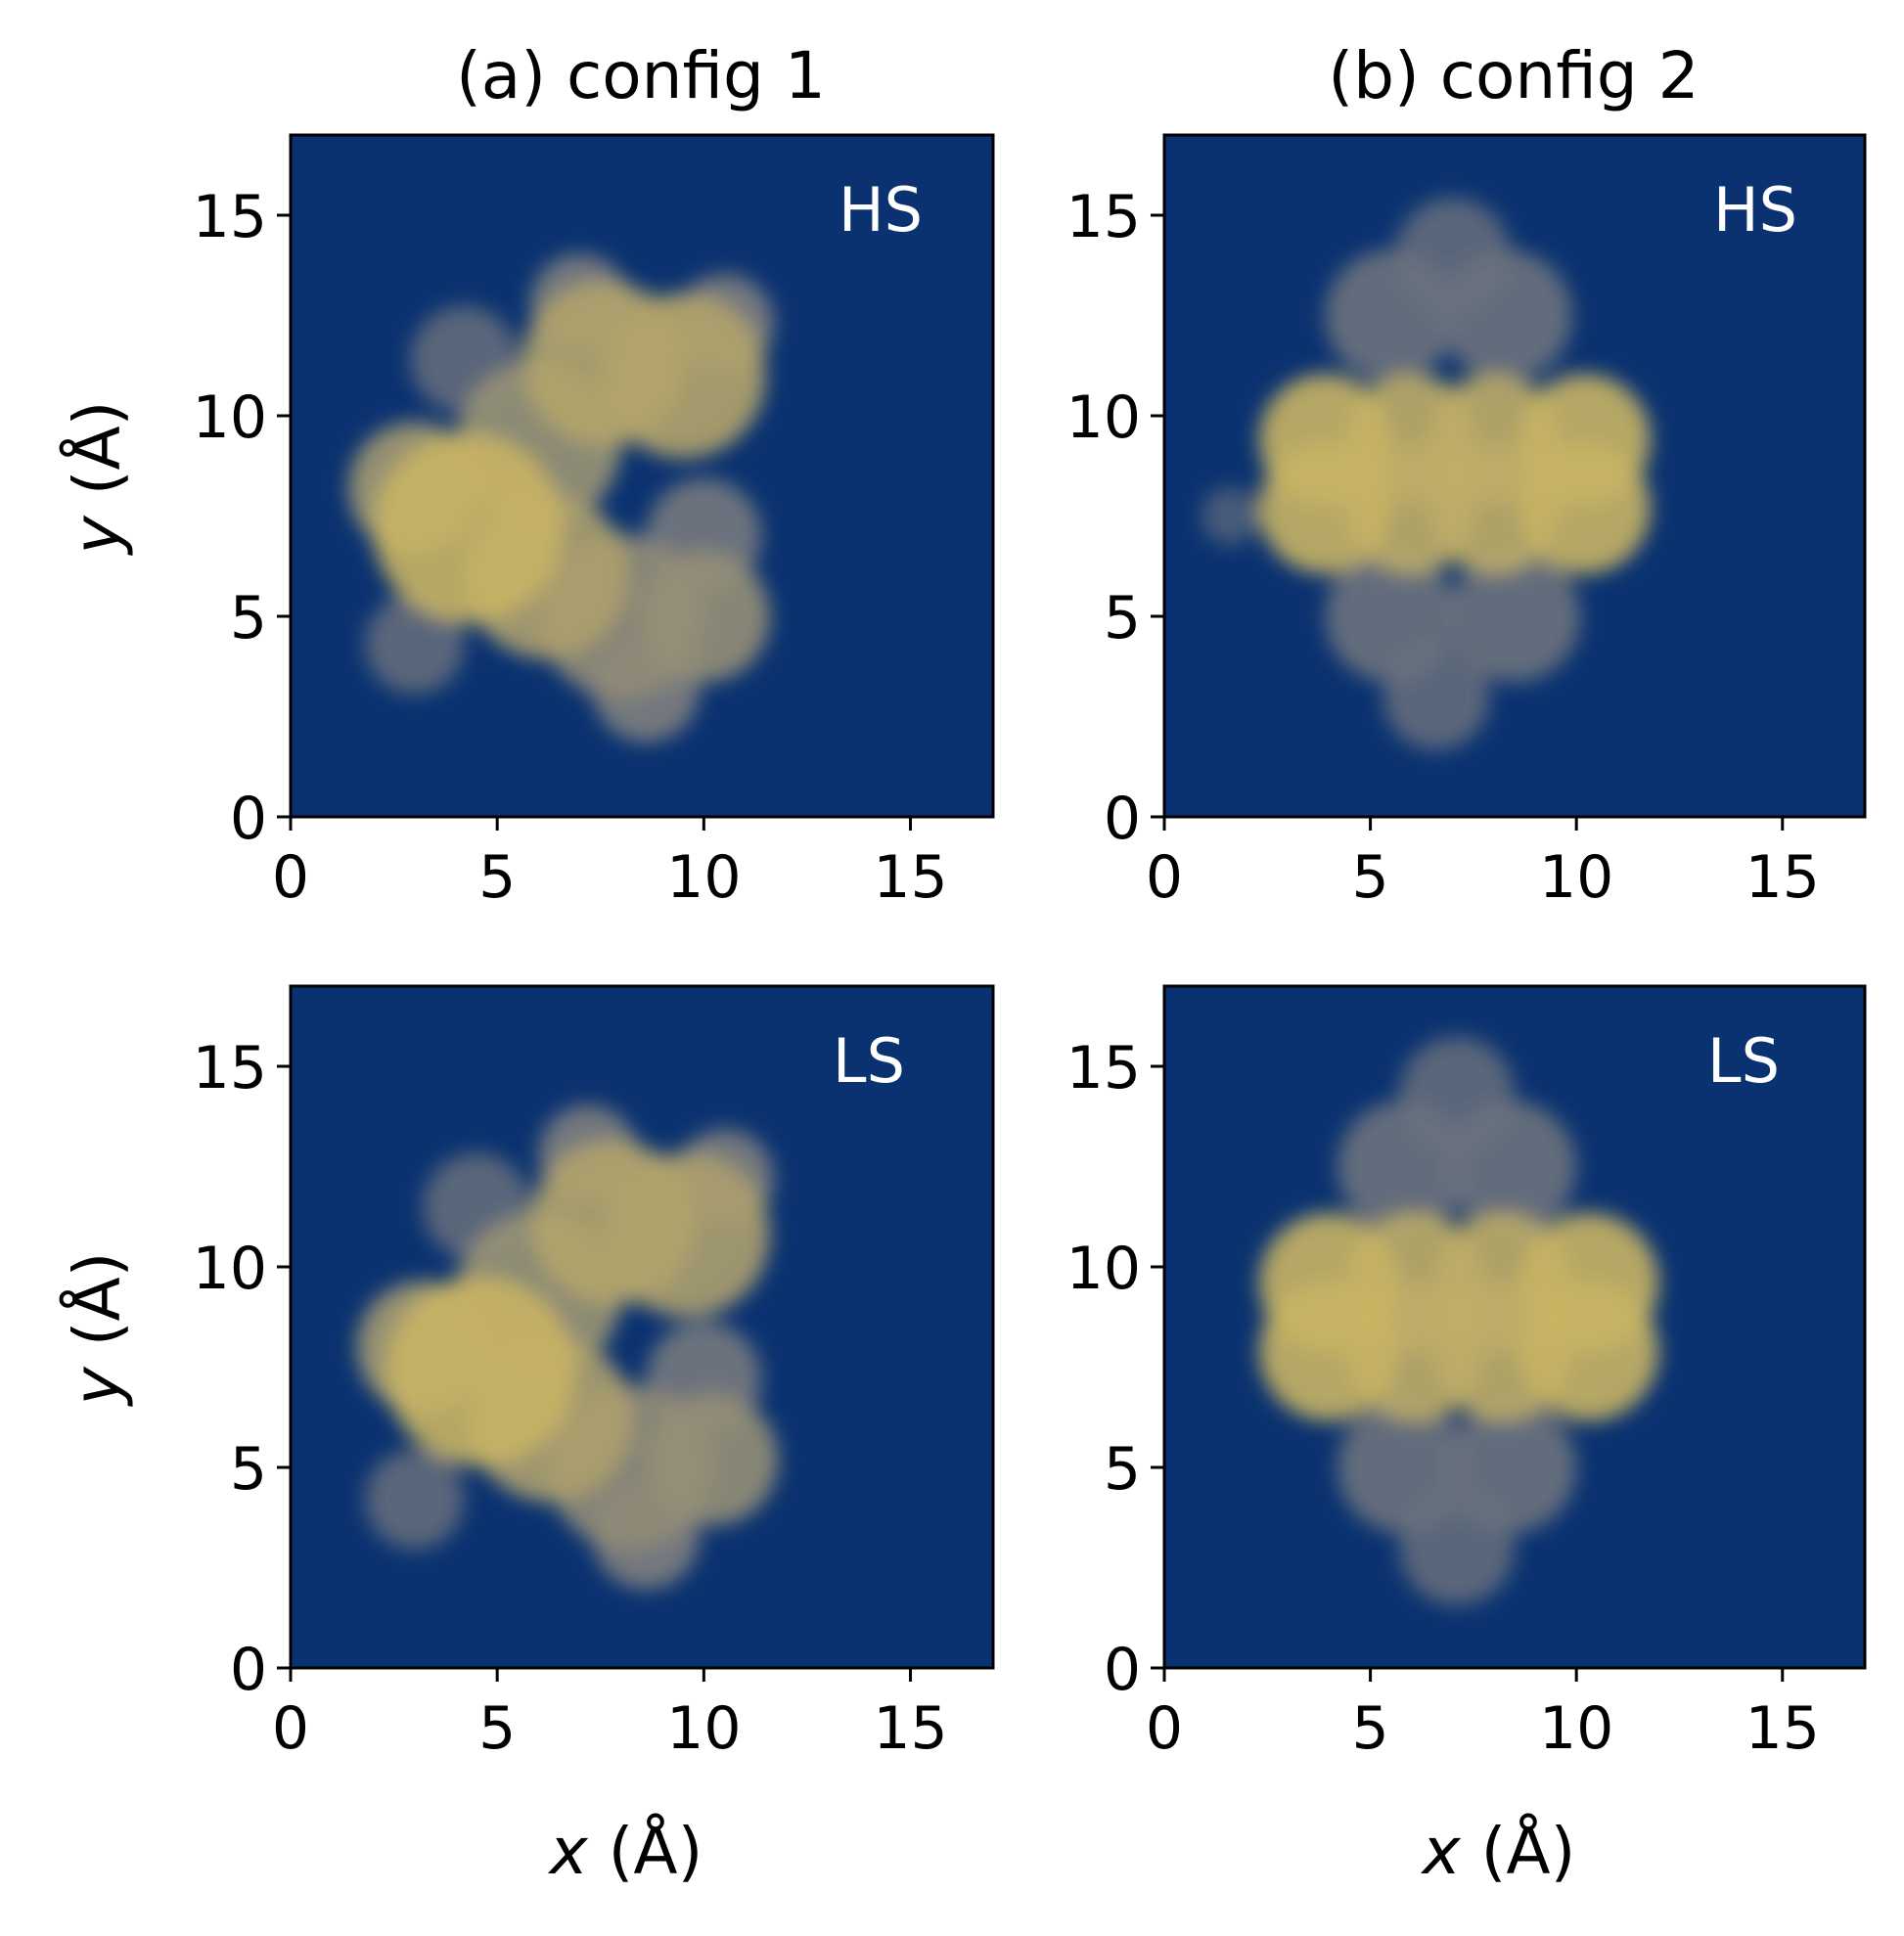  I want to click on panel-4-x-tick-label: 10, so click(1576, 1729).